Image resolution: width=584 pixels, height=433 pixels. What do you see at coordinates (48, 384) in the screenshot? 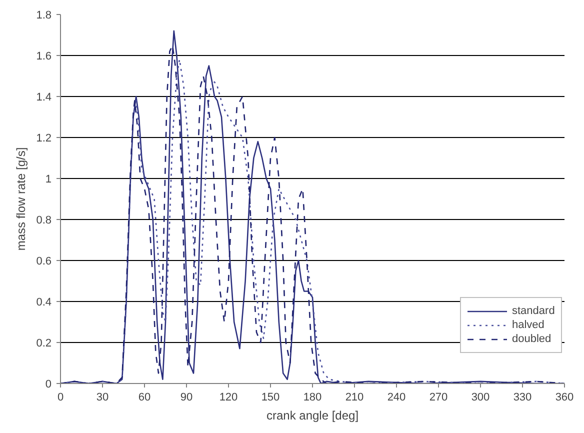
I see `y-tick-label: 0` at bounding box center [48, 384].